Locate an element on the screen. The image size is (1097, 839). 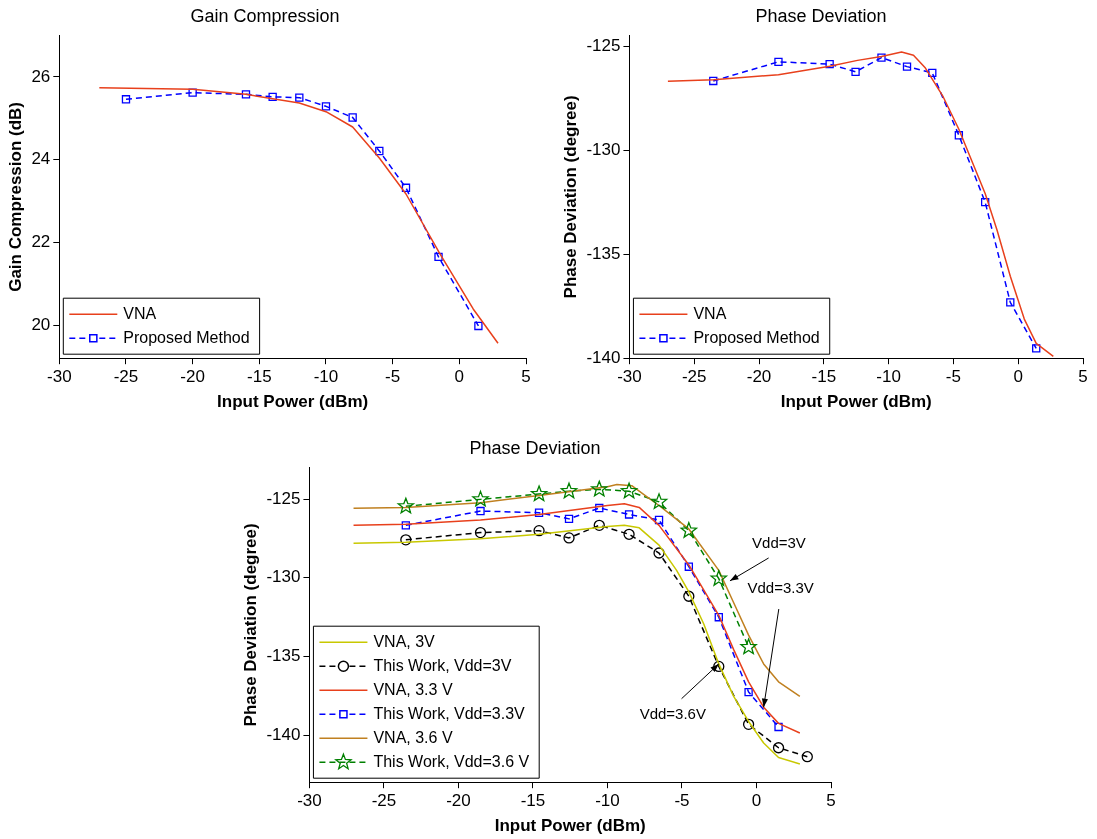
legend-label: This Work, Vdd=3V is located at coordinates (442, 665).